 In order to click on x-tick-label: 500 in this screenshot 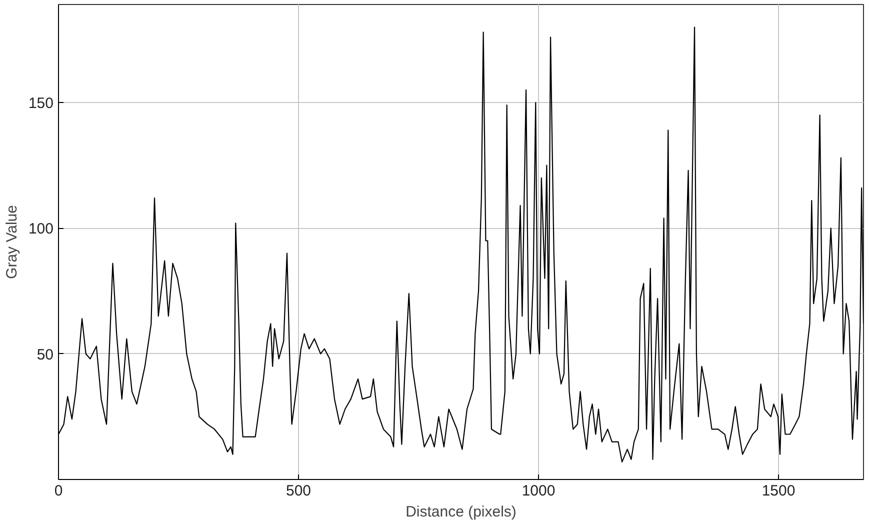, I will do `click(299, 491)`.